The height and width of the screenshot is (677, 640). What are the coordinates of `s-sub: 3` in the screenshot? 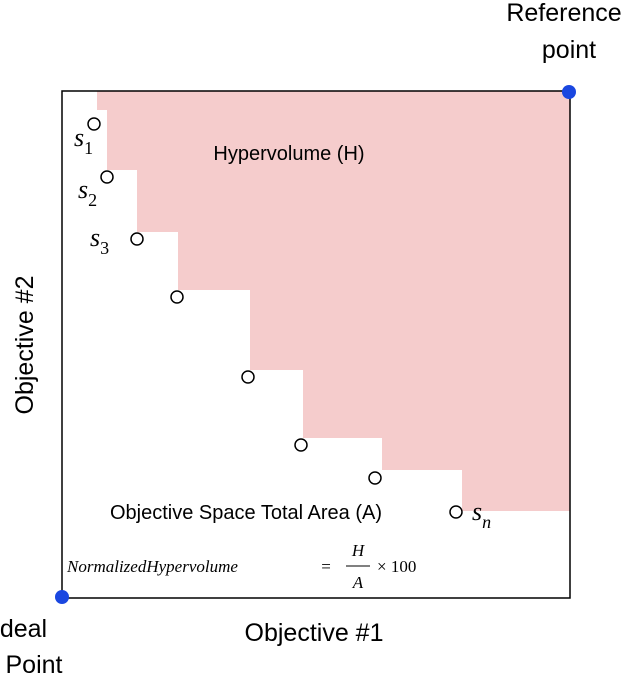 It's located at (104, 248).